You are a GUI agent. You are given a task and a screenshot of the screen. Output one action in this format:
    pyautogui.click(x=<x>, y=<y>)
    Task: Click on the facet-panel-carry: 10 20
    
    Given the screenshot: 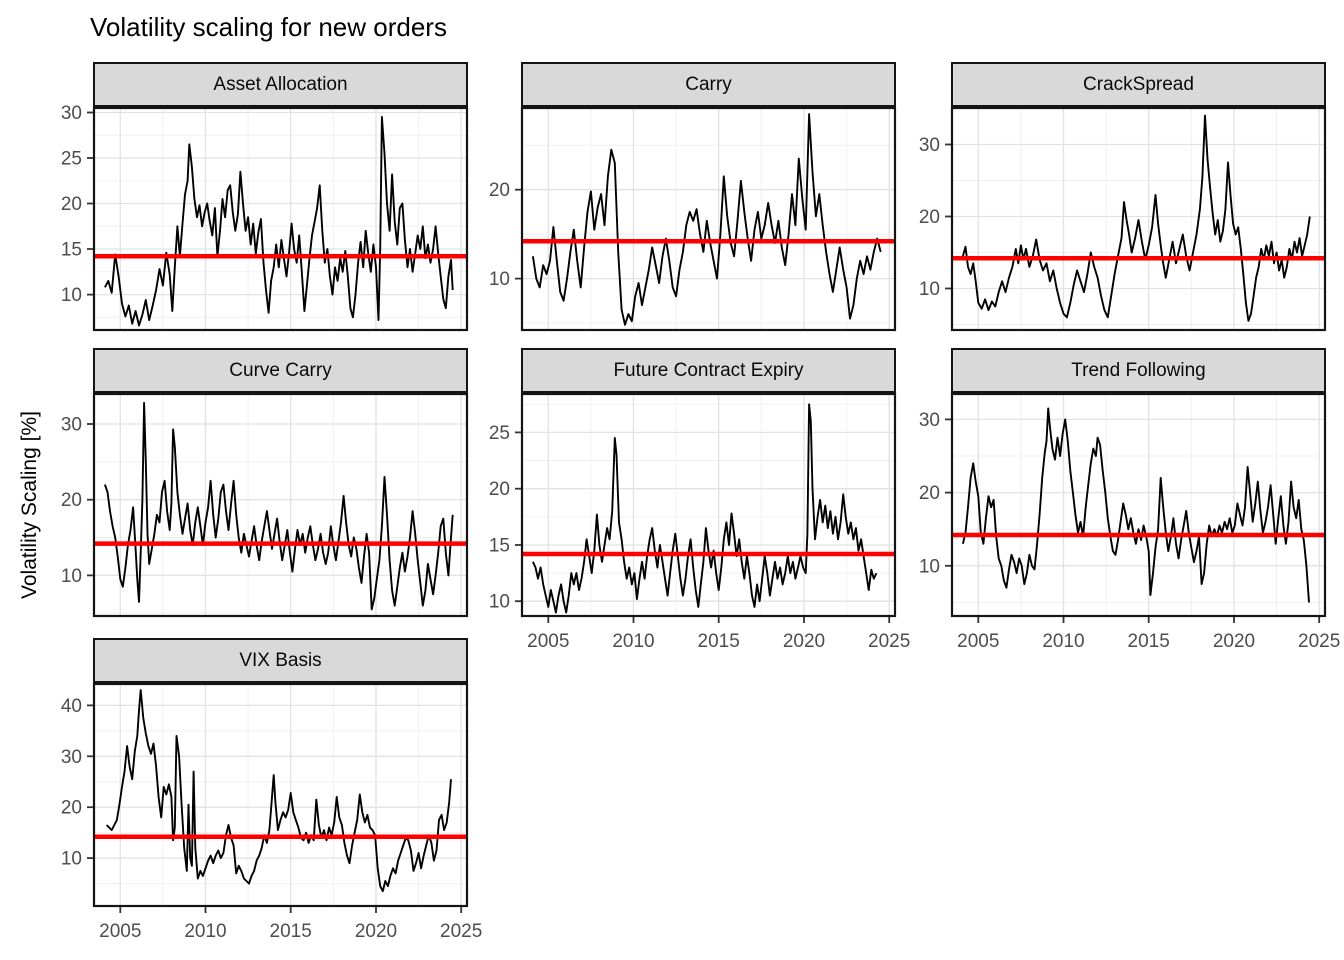 What is the action you would take?
    pyautogui.click(x=693, y=219)
    